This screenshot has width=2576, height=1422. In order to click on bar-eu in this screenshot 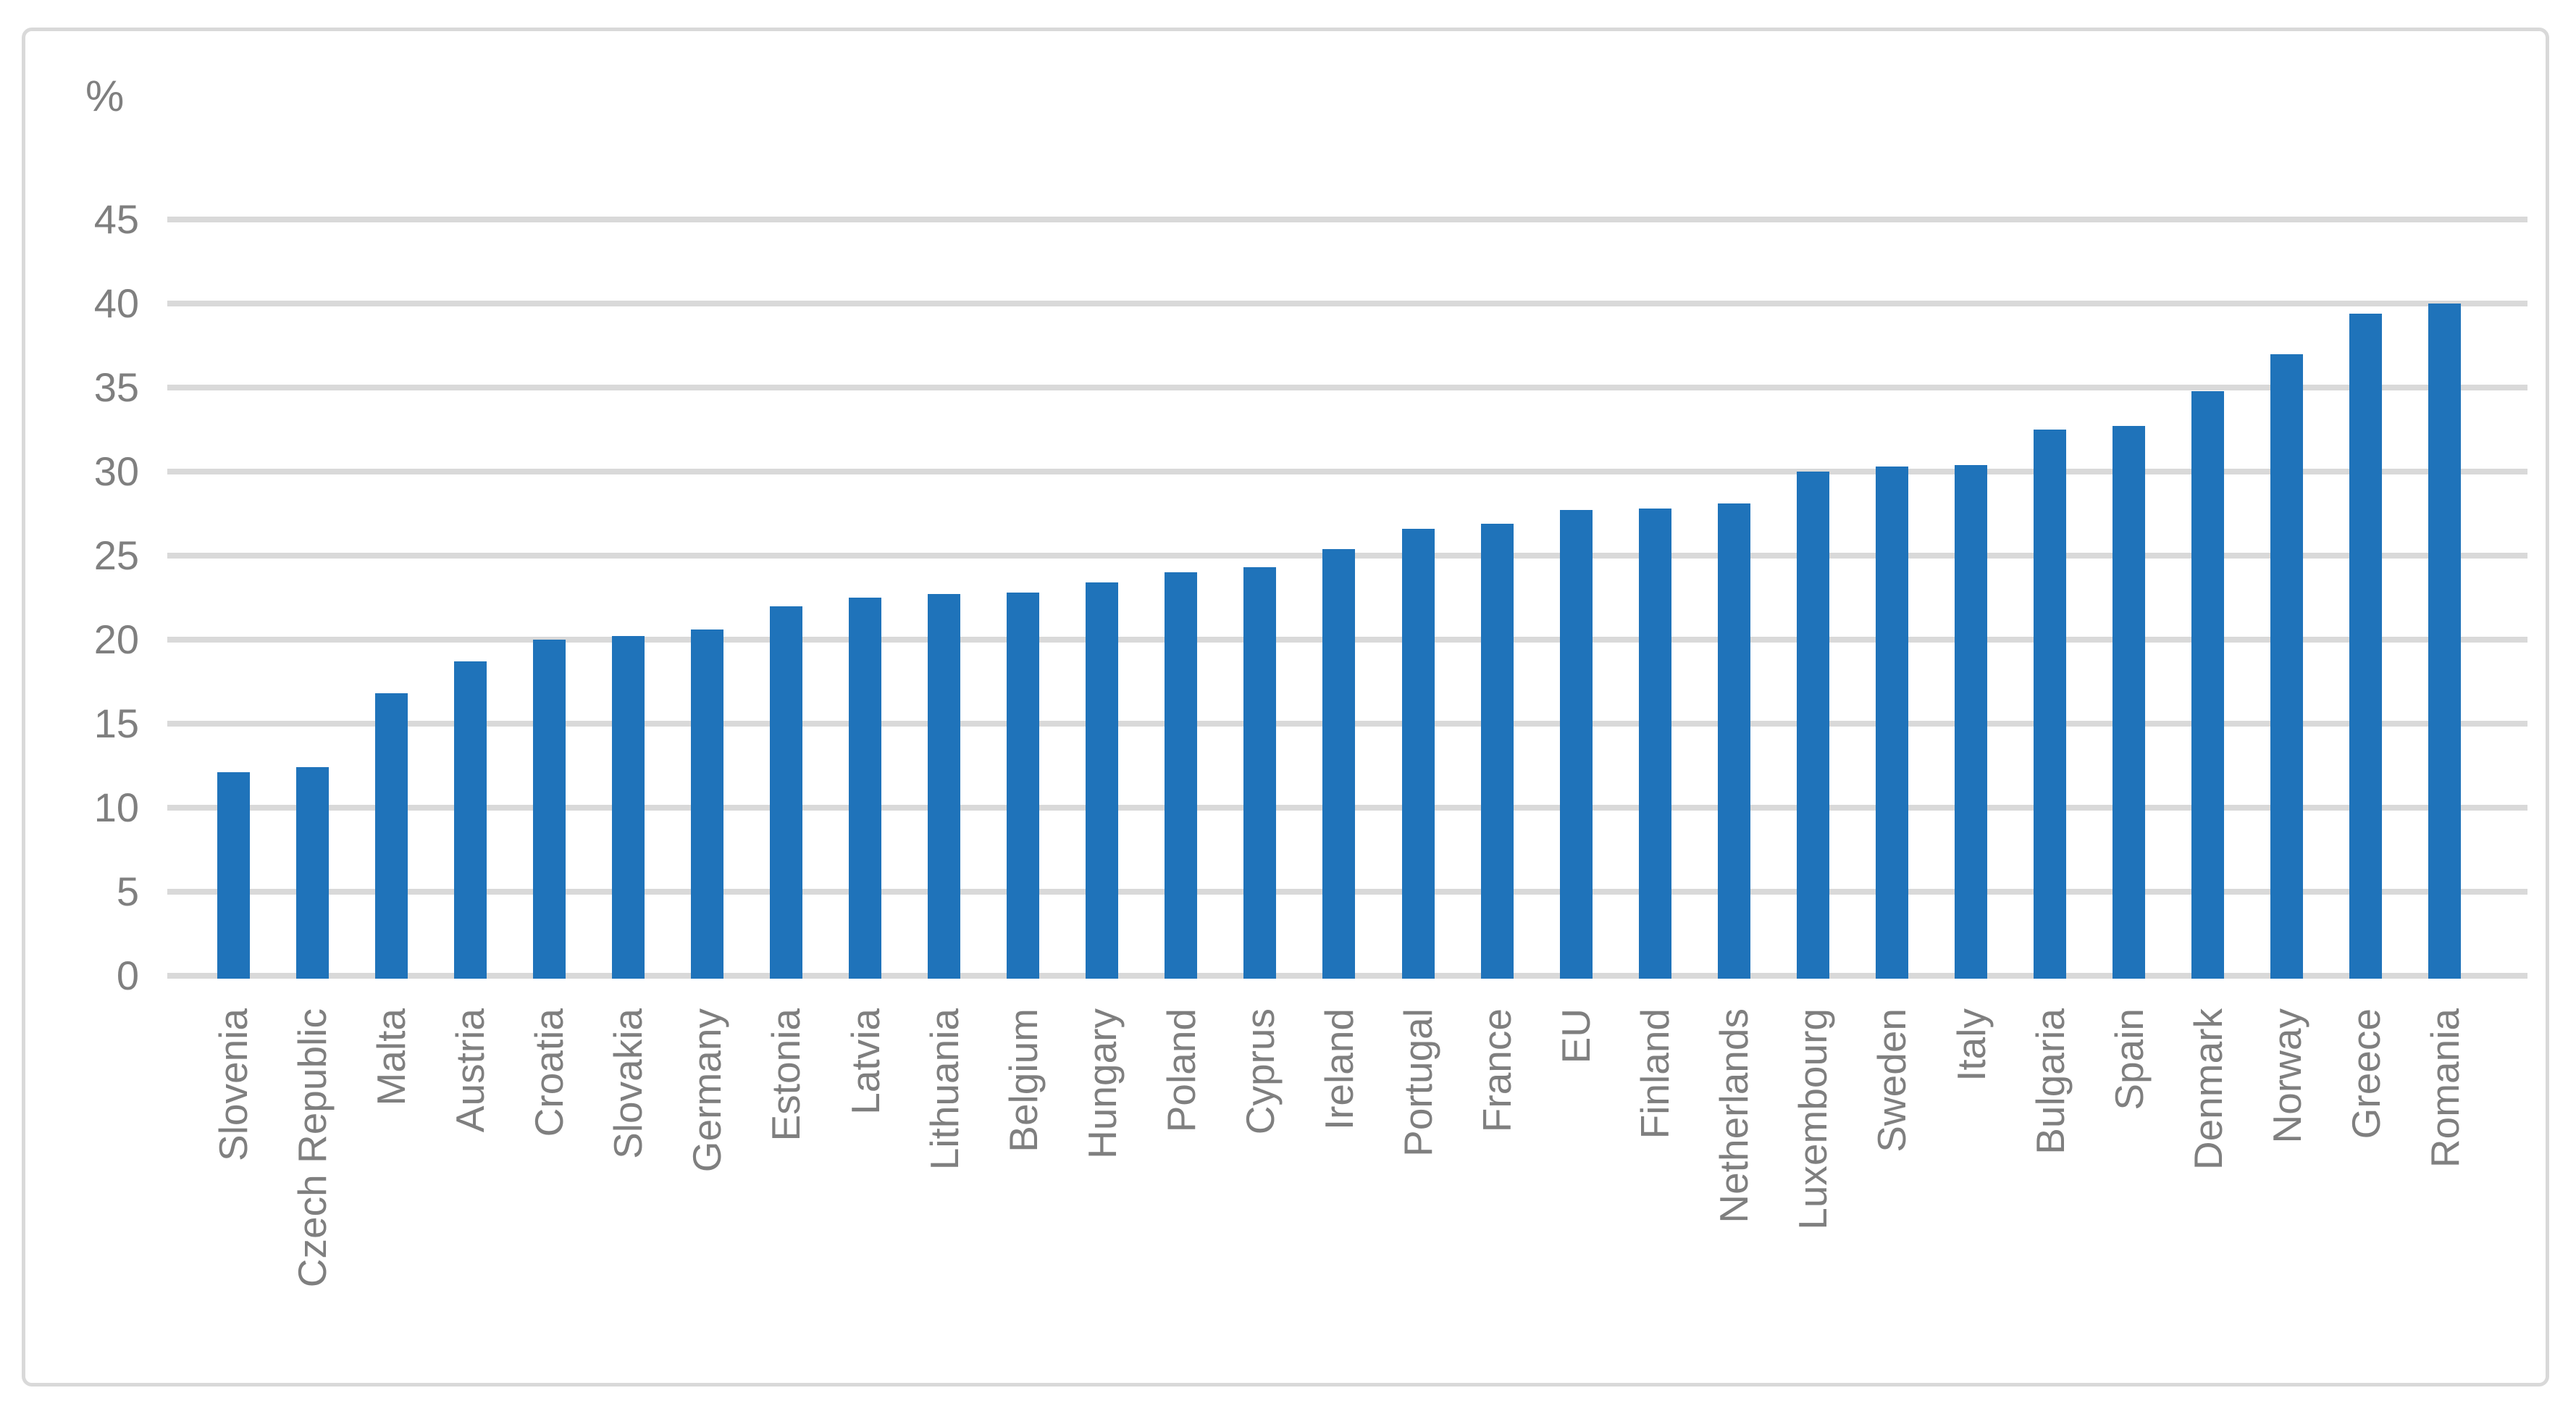, I will do `click(1576, 745)`.